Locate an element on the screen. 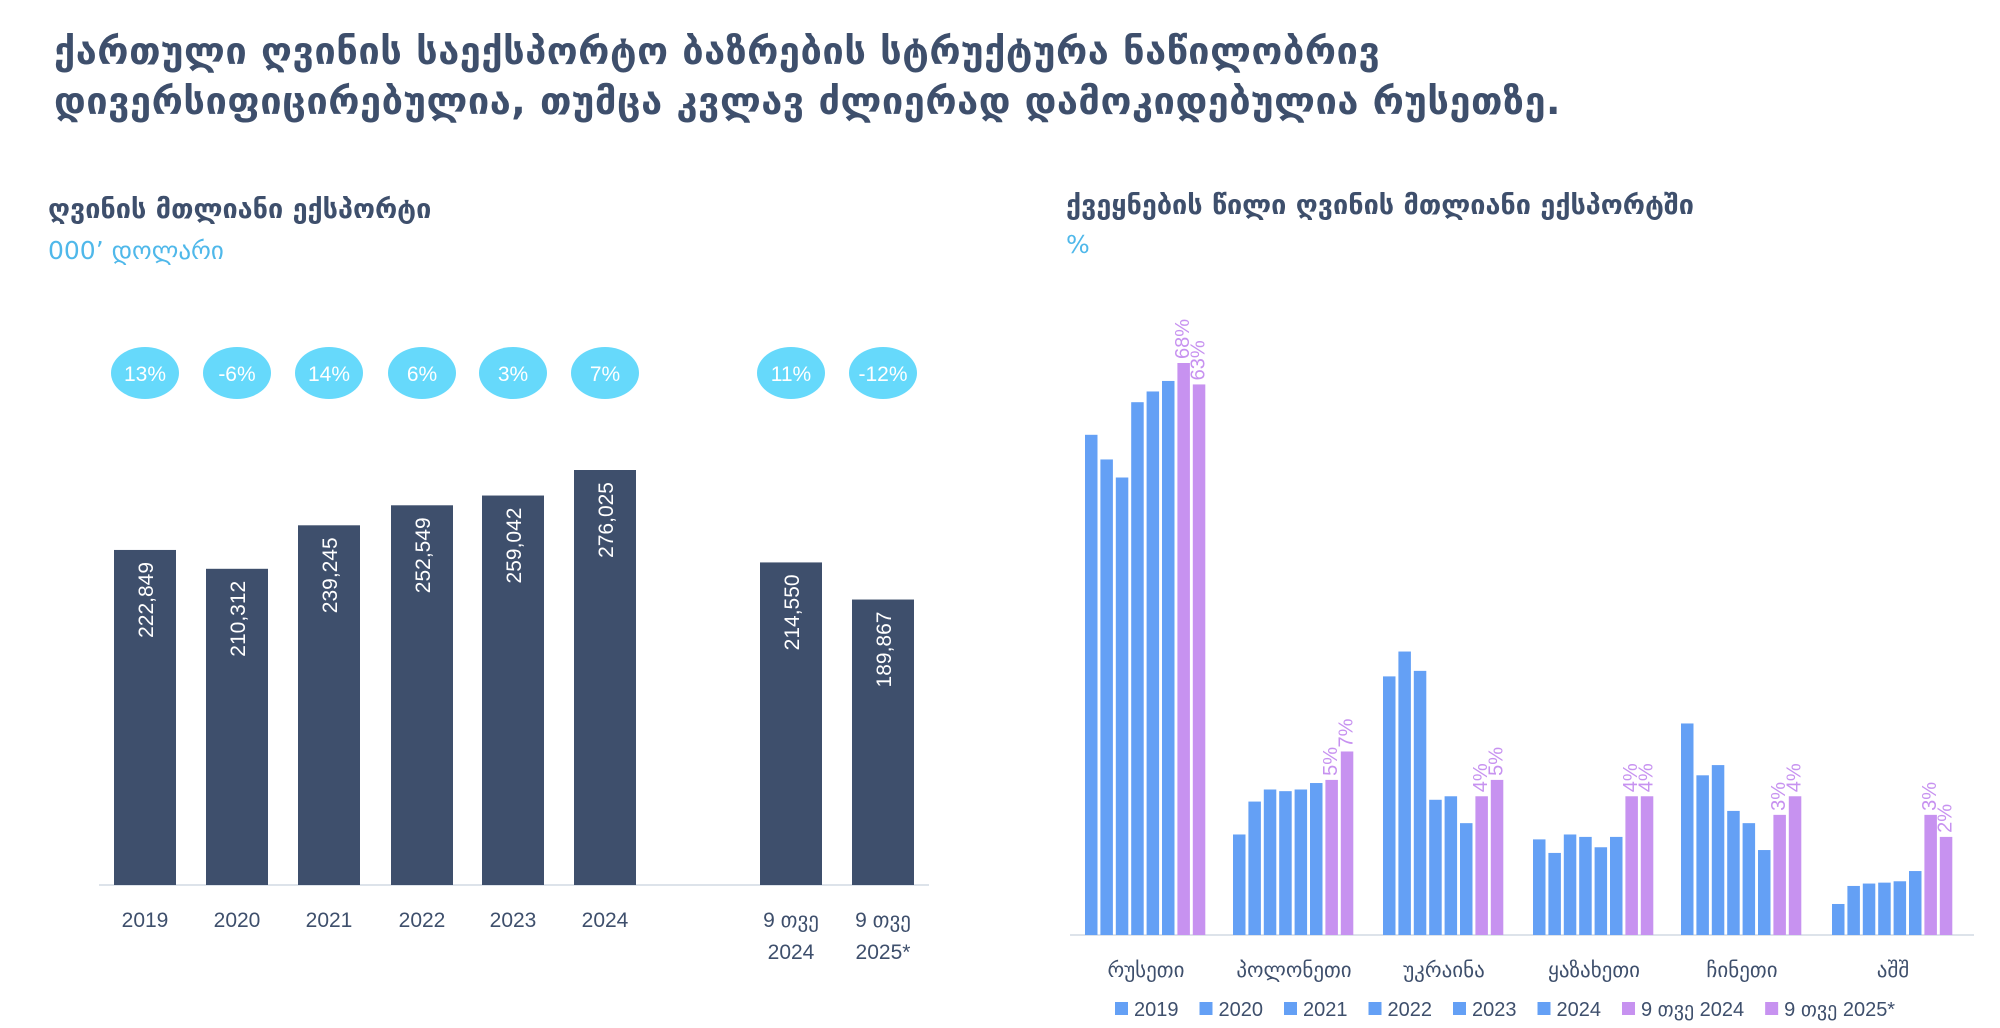  bar-2023 is located at coordinates (513, 690).